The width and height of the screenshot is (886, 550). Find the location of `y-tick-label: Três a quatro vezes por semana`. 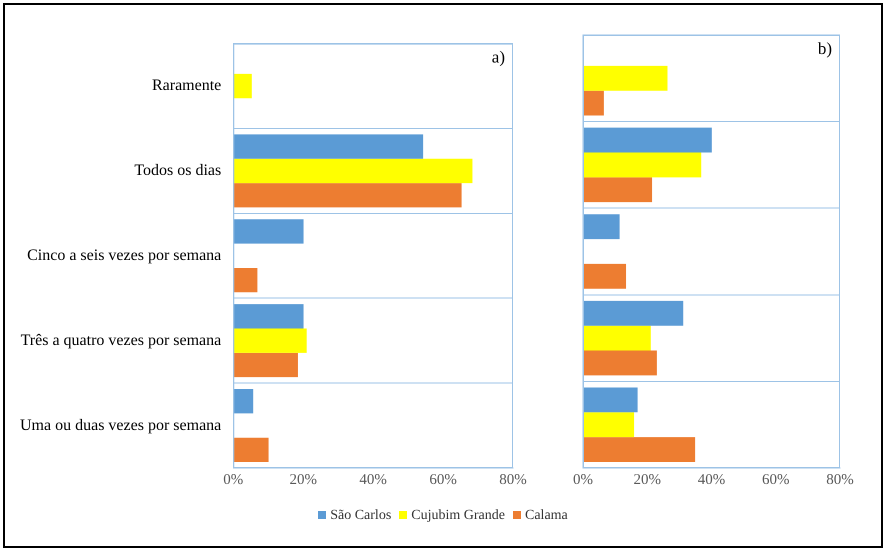

y-tick-label: Três a quatro vezes por semana is located at coordinates (121, 340).